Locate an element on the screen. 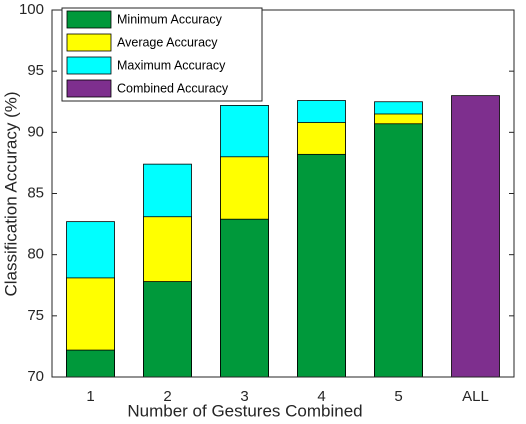  y-tick-label: 80 is located at coordinates (35, 254).